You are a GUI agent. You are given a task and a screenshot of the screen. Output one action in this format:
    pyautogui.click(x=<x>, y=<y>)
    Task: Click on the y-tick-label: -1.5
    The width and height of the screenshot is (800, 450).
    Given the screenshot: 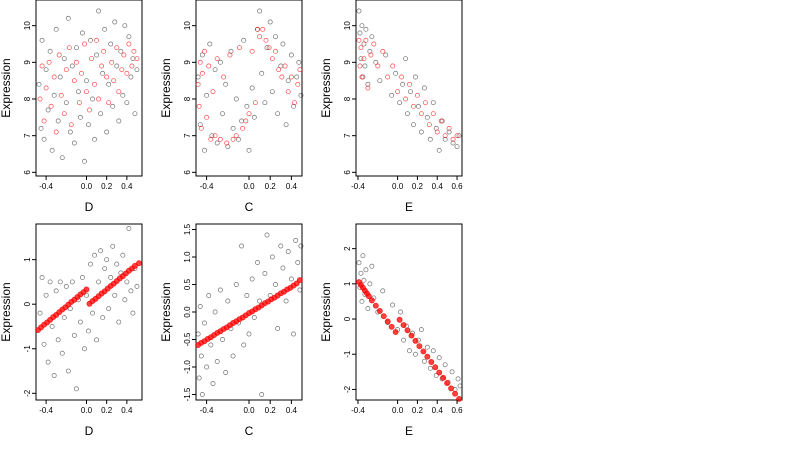 What is the action you would take?
    pyautogui.click(x=187, y=394)
    